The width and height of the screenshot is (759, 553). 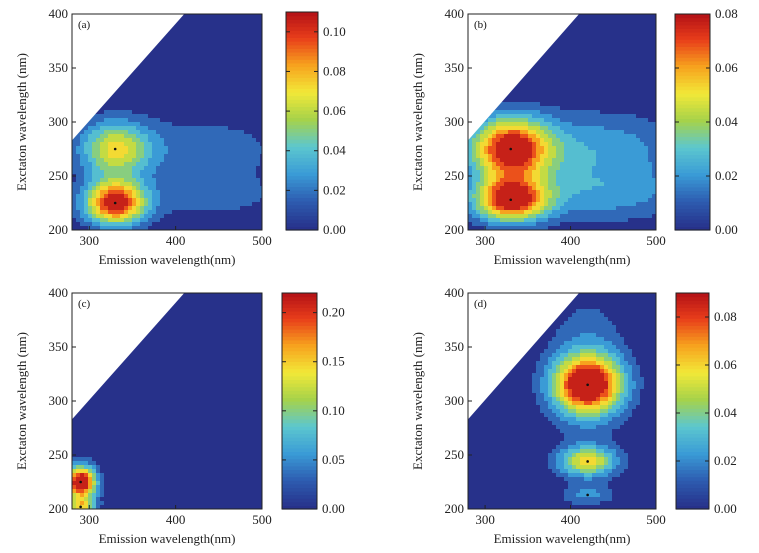 I want to click on colorbar: 0.00 0.05 0.10 0.15 0.20, so click(x=313, y=404).